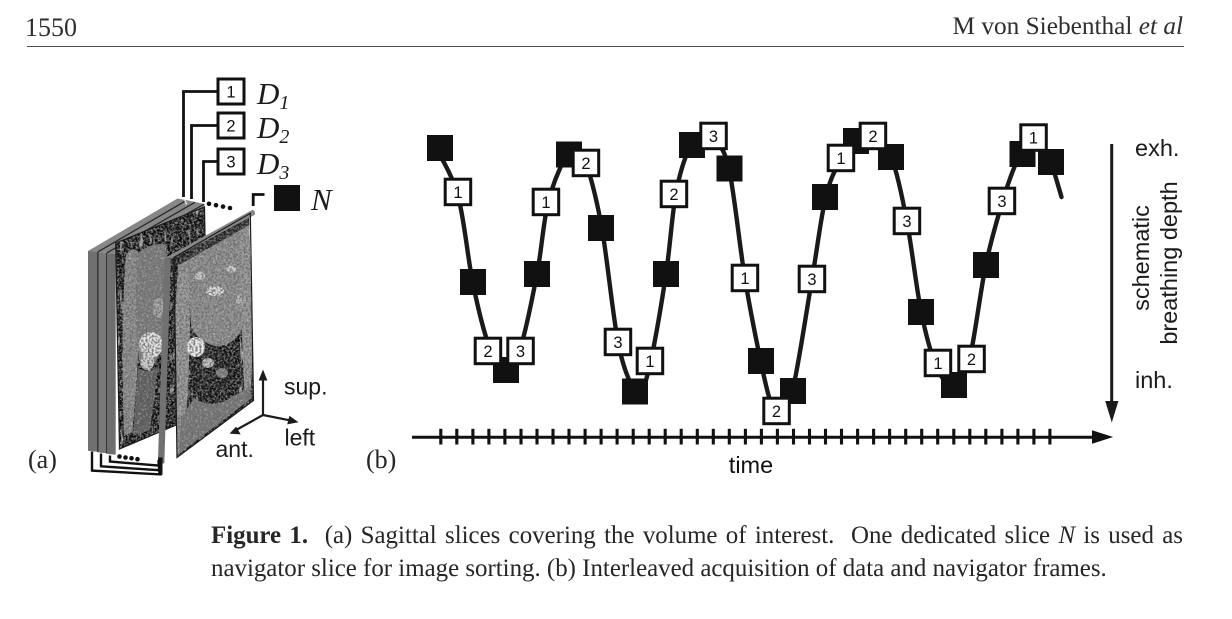 The image size is (1232, 619). What do you see at coordinates (1141, 258) in the screenshot?
I see `svg-text: schematic` at bounding box center [1141, 258].